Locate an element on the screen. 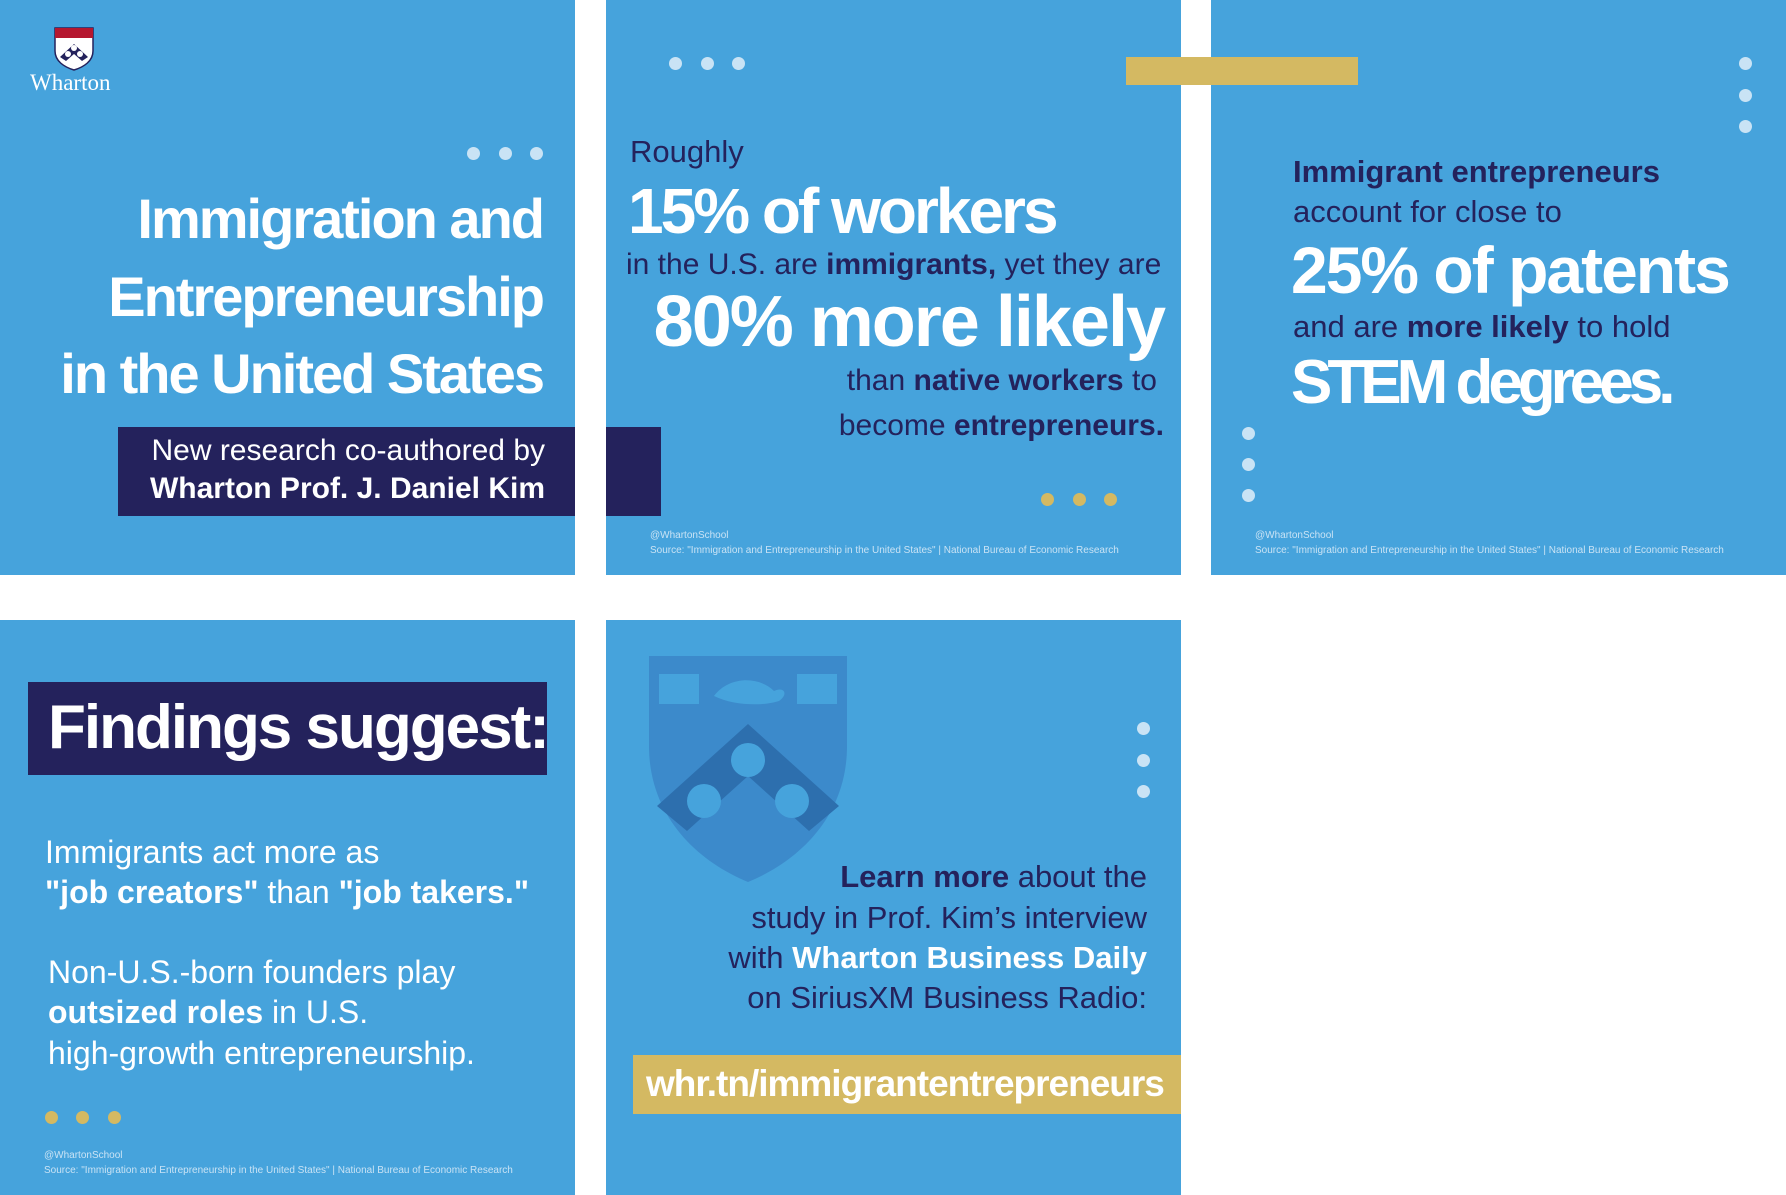 The width and height of the screenshot is (1786, 1195). title-line: in the United States is located at coordinates (302, 373).